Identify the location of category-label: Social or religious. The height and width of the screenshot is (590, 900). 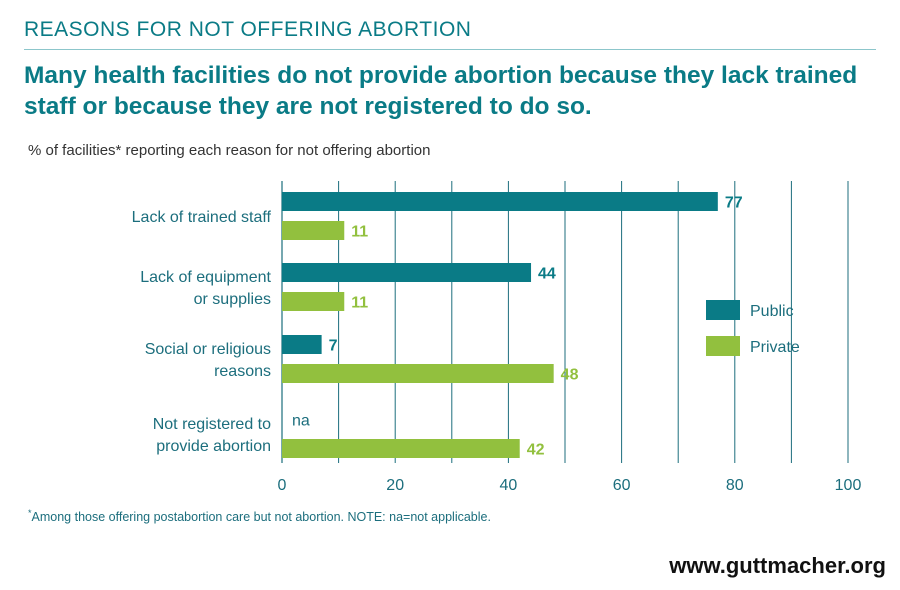
(208, 349).